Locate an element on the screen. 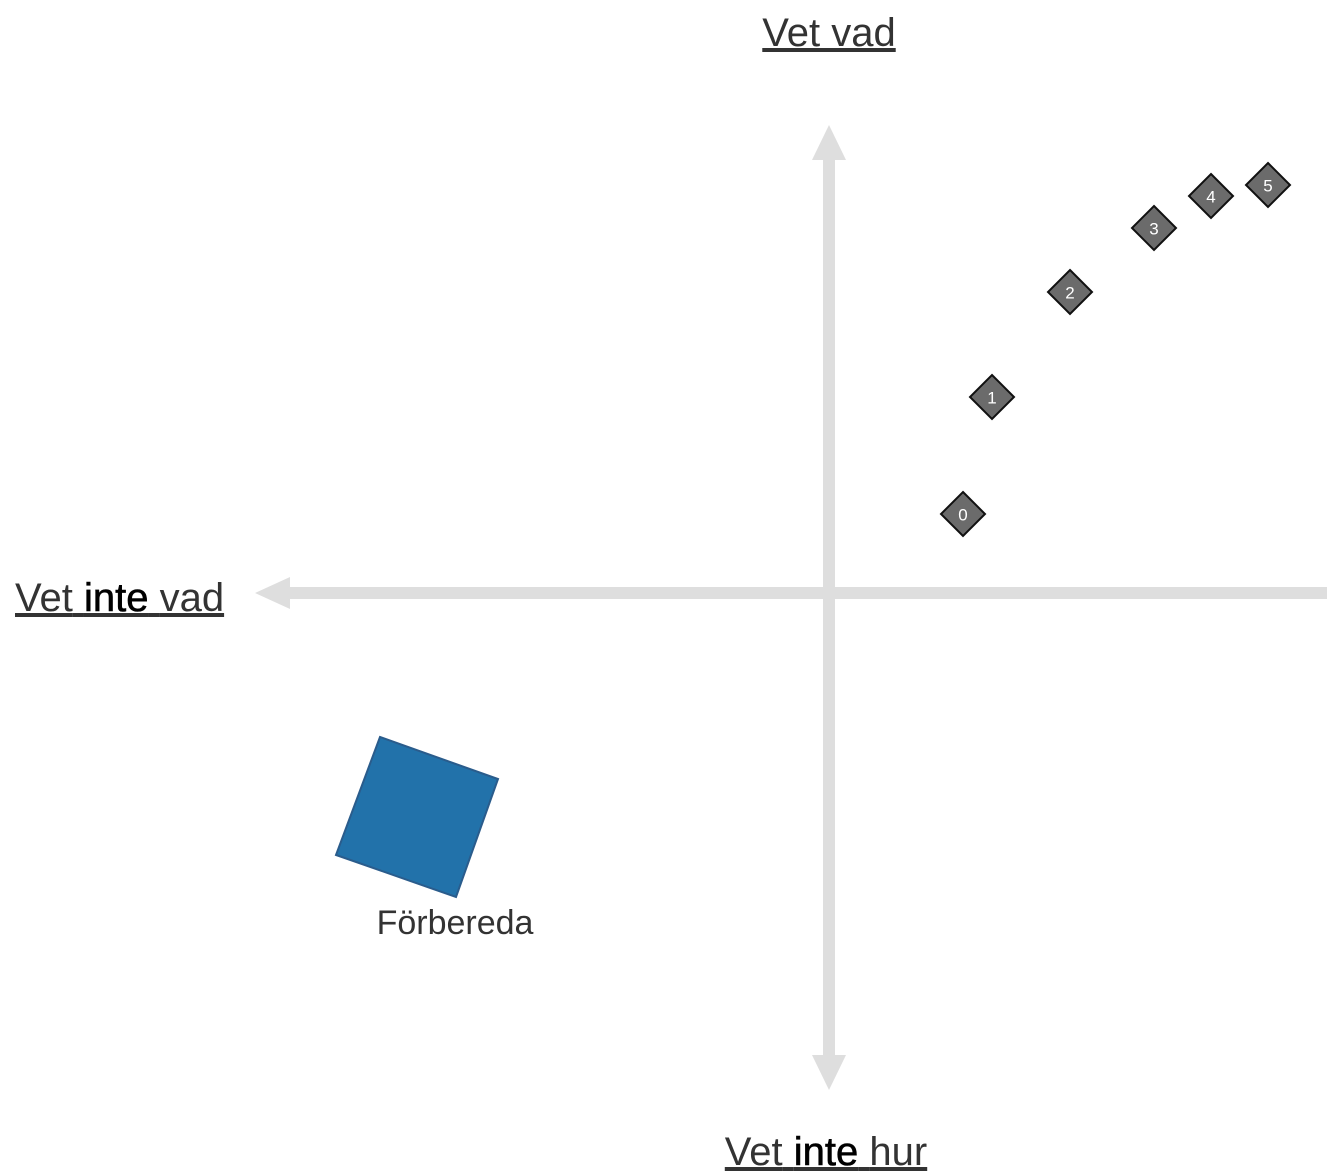 The height and width of the screenshot is (1173, 1327). left-arrowhead is located at coordinates (272, 593).